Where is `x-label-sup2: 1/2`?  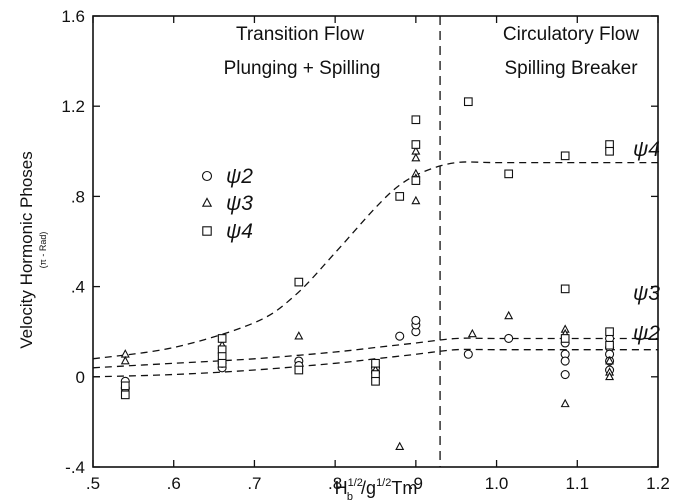
x-label-sup2: 1/2 is located at coordinates (383, 483).